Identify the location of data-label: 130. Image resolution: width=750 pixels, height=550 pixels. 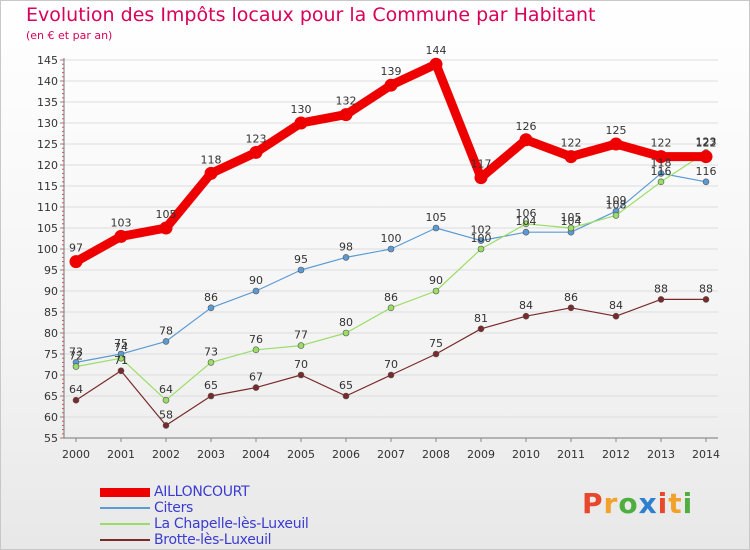
(301, 109).